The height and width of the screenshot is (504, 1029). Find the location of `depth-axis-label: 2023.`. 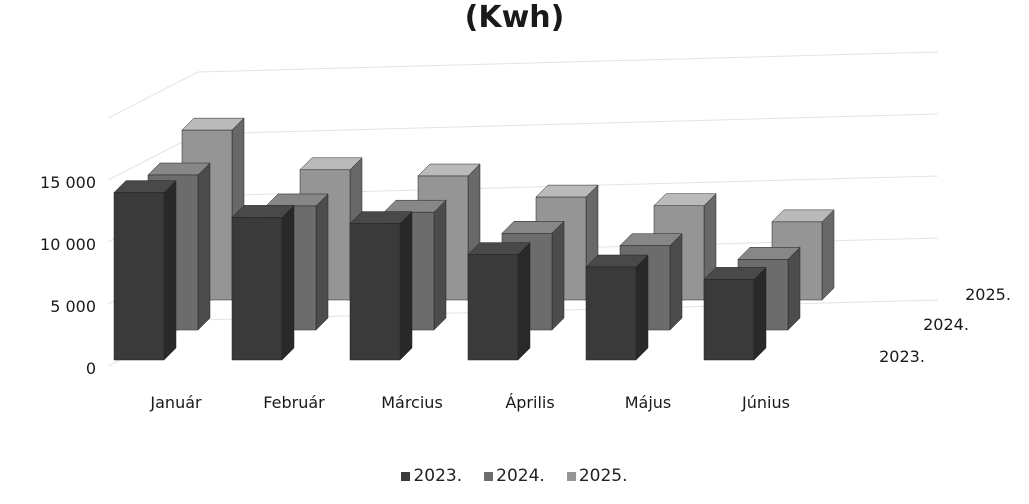

depth-axis-label: 2023. is located at coordinates (902, 356).